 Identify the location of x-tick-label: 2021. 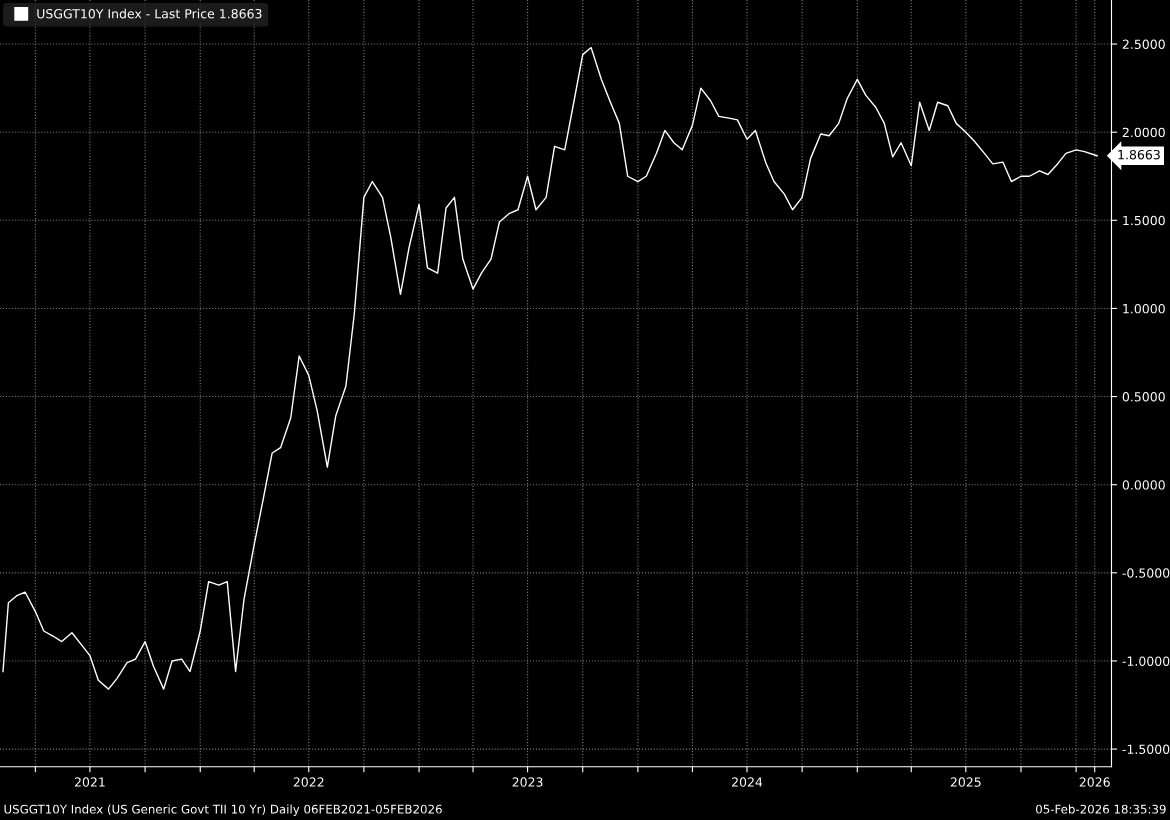
(89, 782).